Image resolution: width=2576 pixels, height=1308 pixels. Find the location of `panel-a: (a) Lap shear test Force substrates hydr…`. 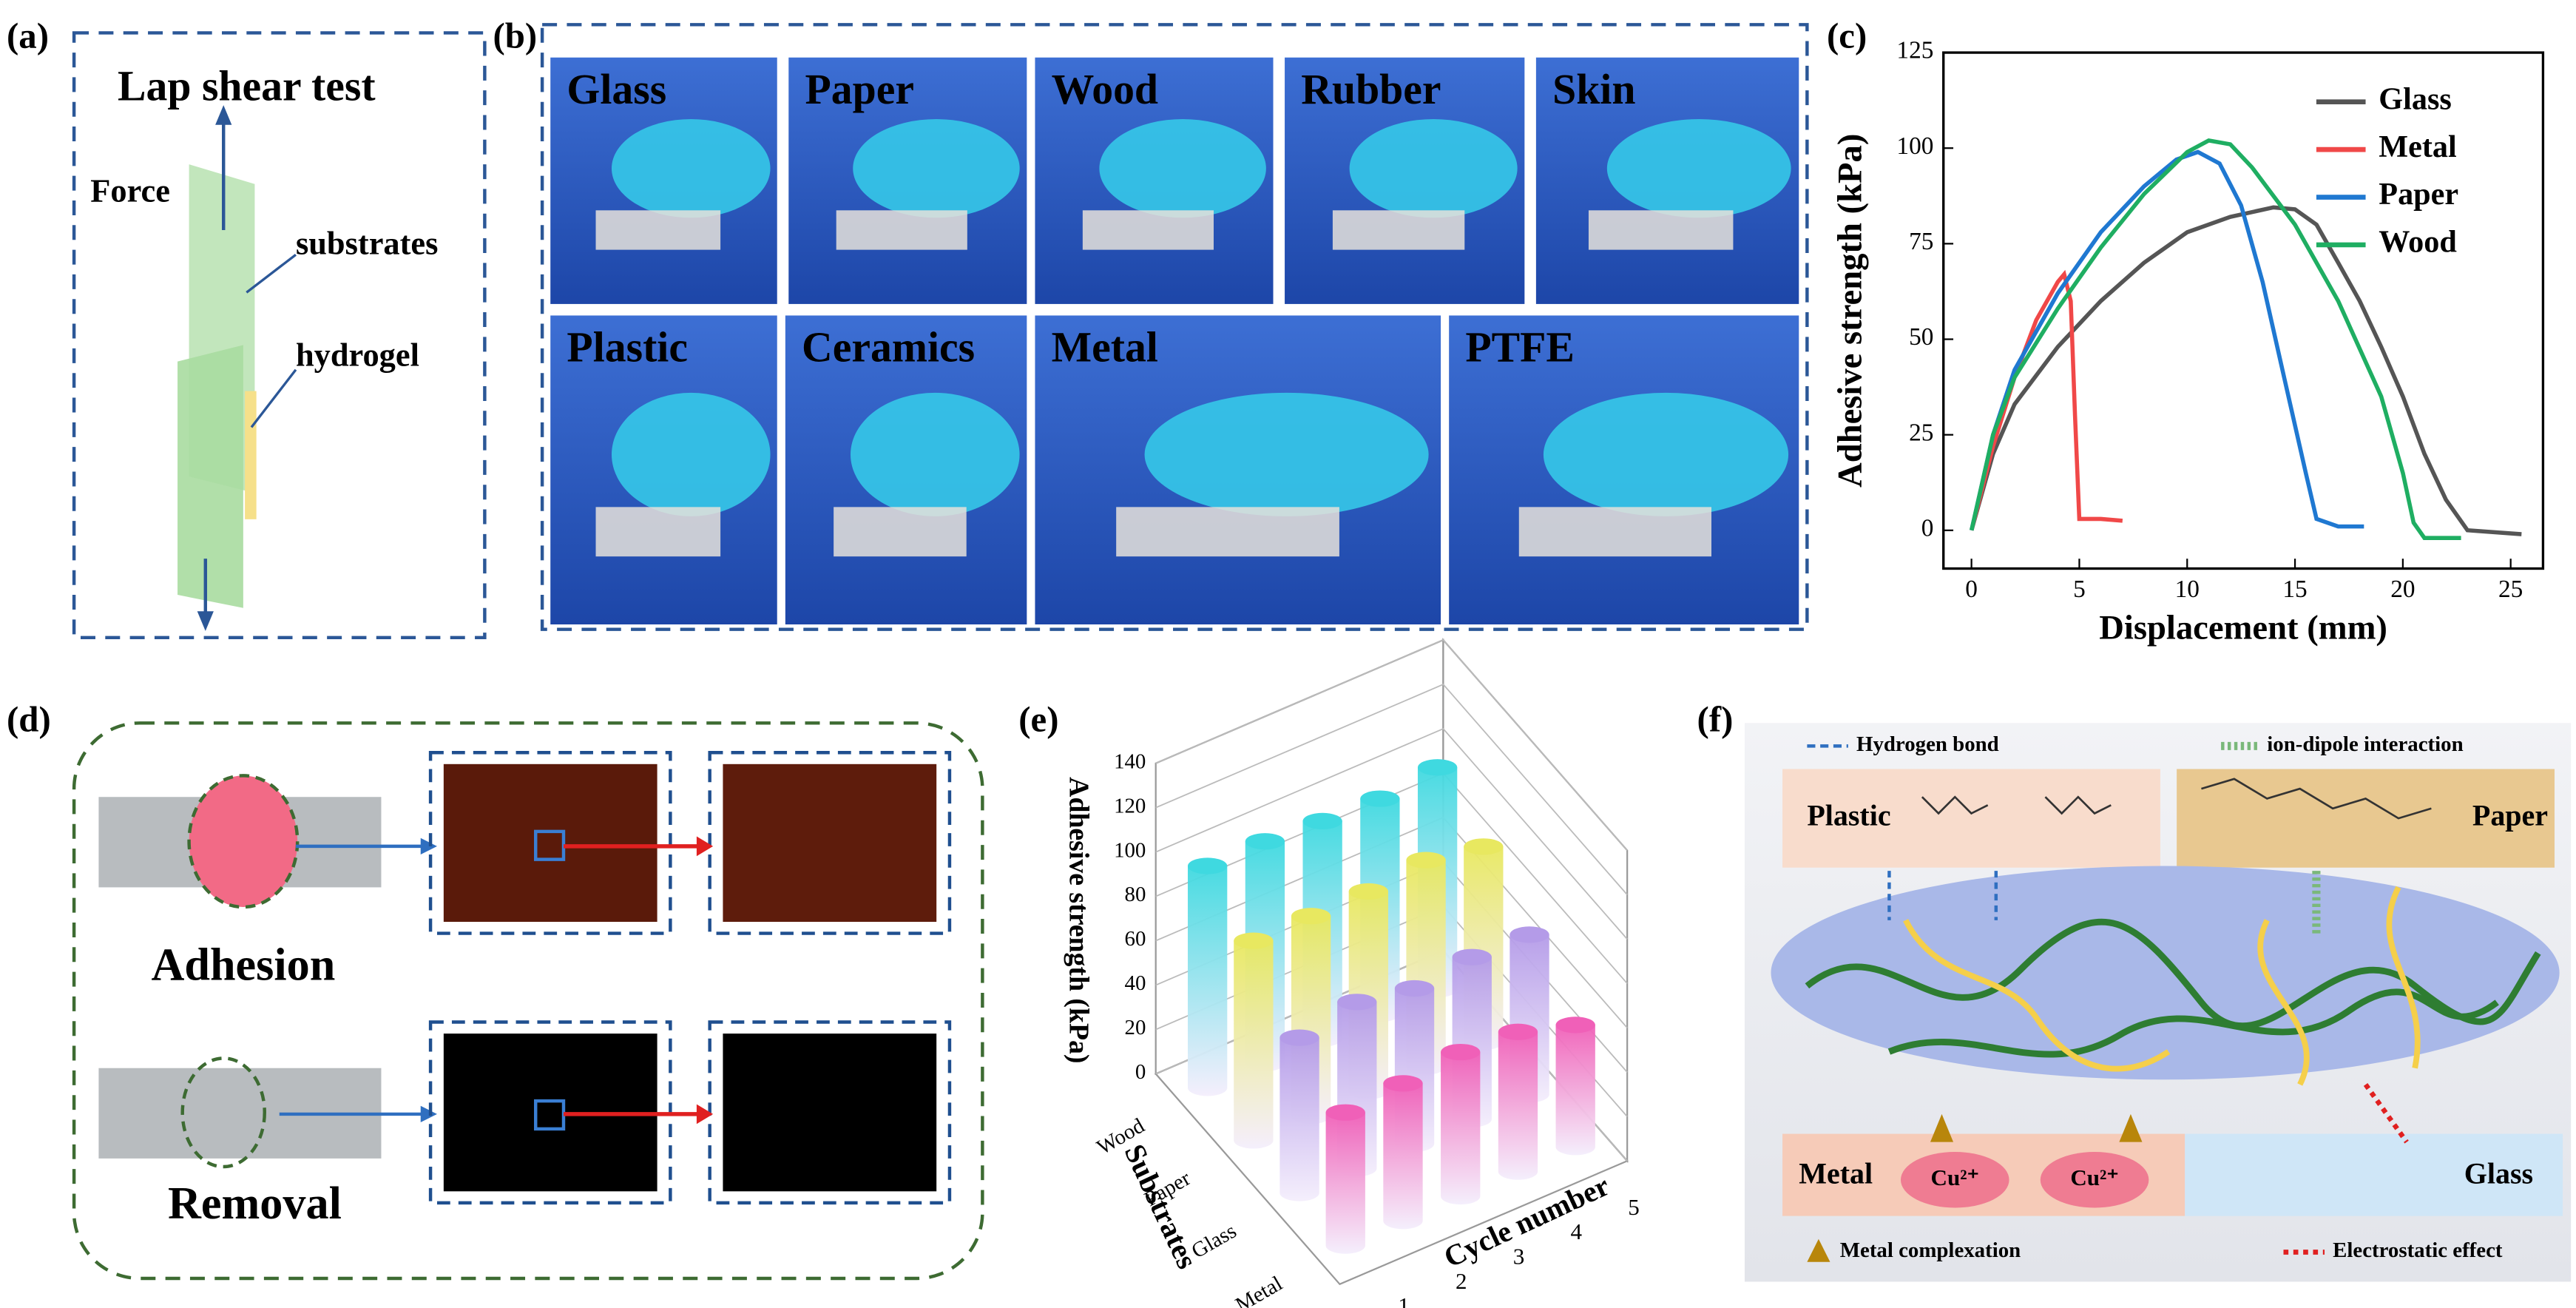

panel-a: (a) Lap shear test Force substrates hydr… is located at coordinates (247, 328).